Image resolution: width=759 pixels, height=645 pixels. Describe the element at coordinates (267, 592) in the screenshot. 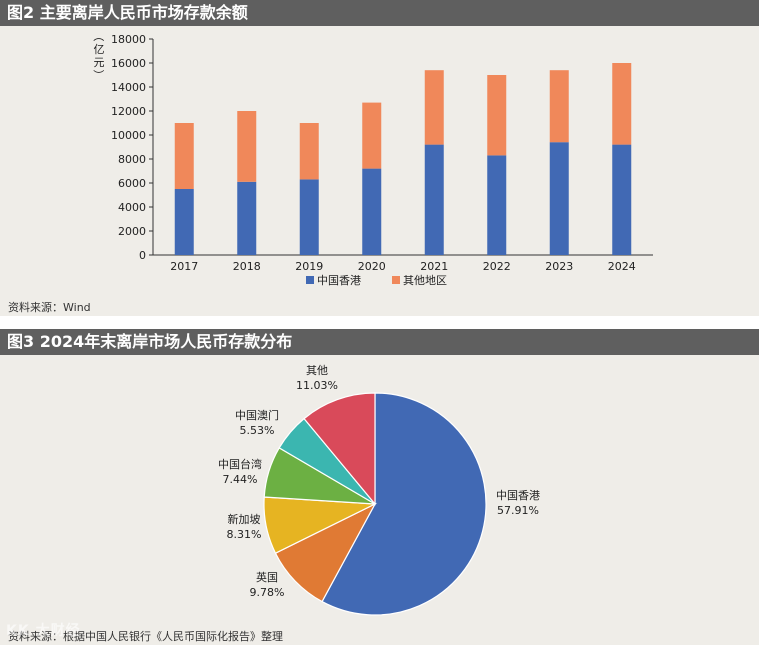

I see `pie-slice-value: 9.78%` at that location.